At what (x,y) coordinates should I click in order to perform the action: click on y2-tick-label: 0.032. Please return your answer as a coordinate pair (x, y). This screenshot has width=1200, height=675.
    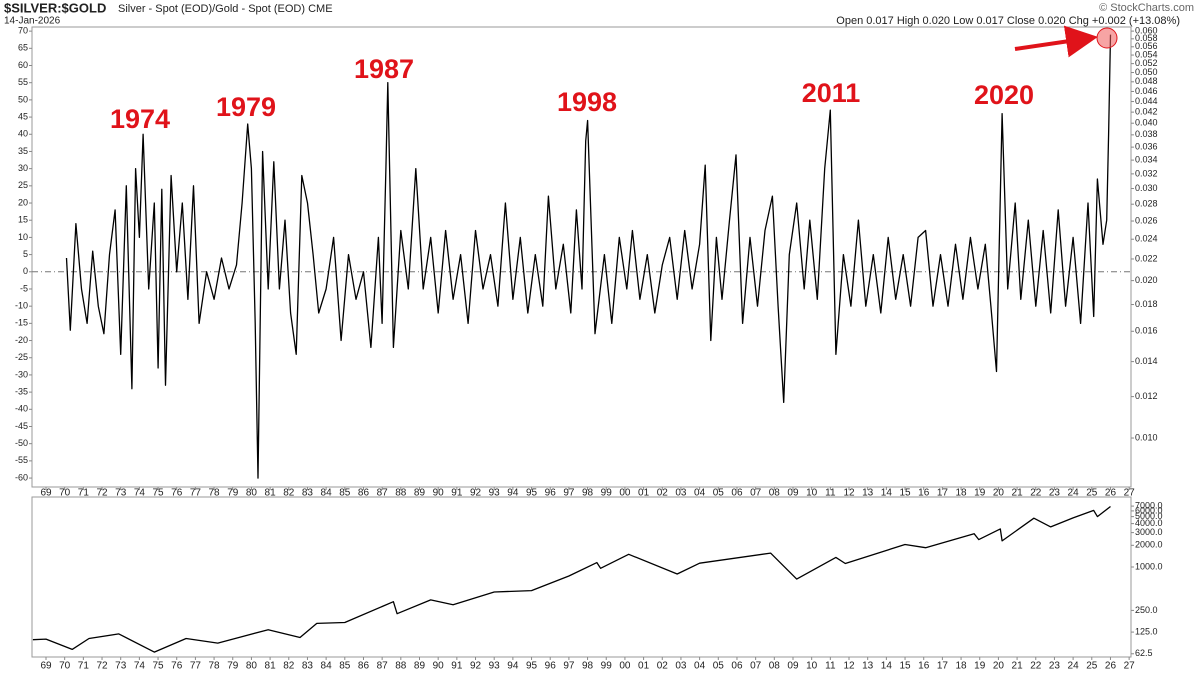
    Looking at the image, I should click on (1146, 173).